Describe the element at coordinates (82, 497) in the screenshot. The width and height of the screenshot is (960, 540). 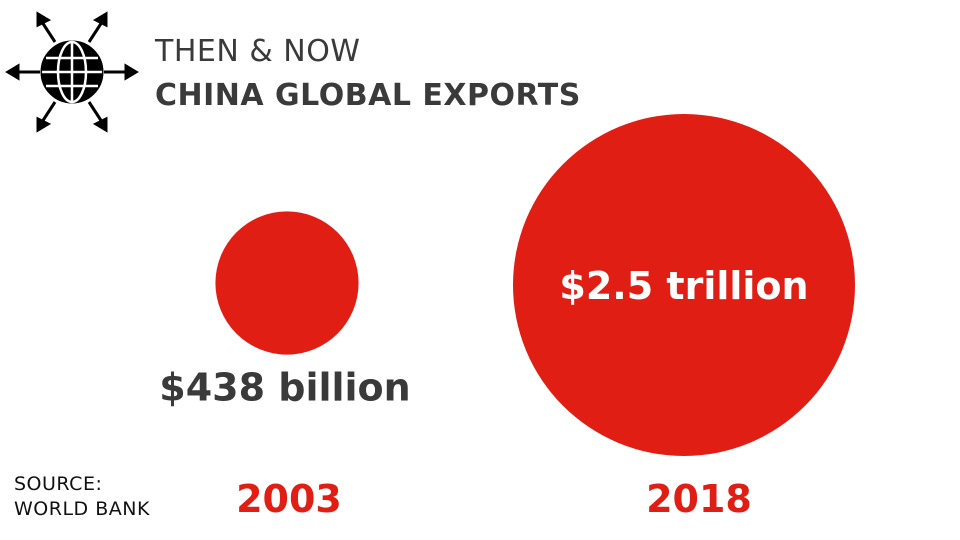
I see `source-note: SOURCE: WORLD BANK` at that location.